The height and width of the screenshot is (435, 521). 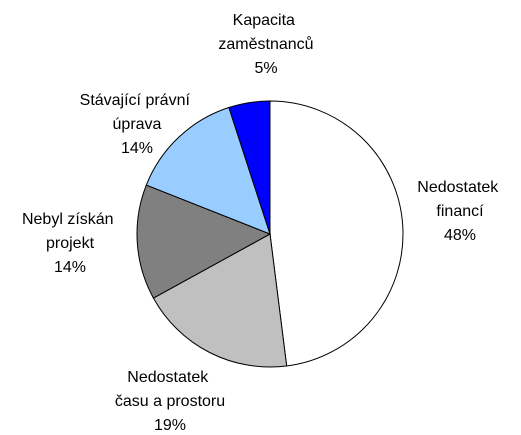 I want to click on label-line: Nebyl získán, so click(x=70, y=219).